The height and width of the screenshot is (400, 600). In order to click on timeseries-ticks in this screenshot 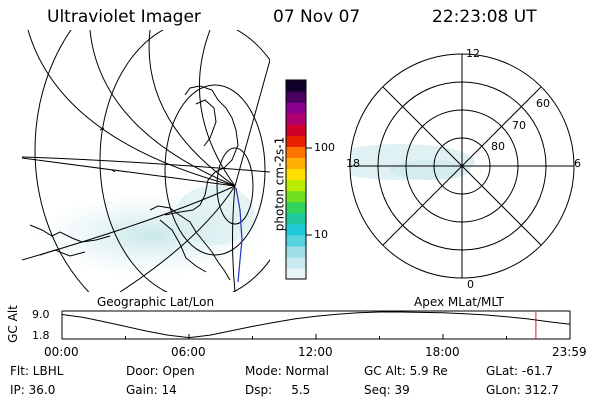, I will do `click(316, 336)`.